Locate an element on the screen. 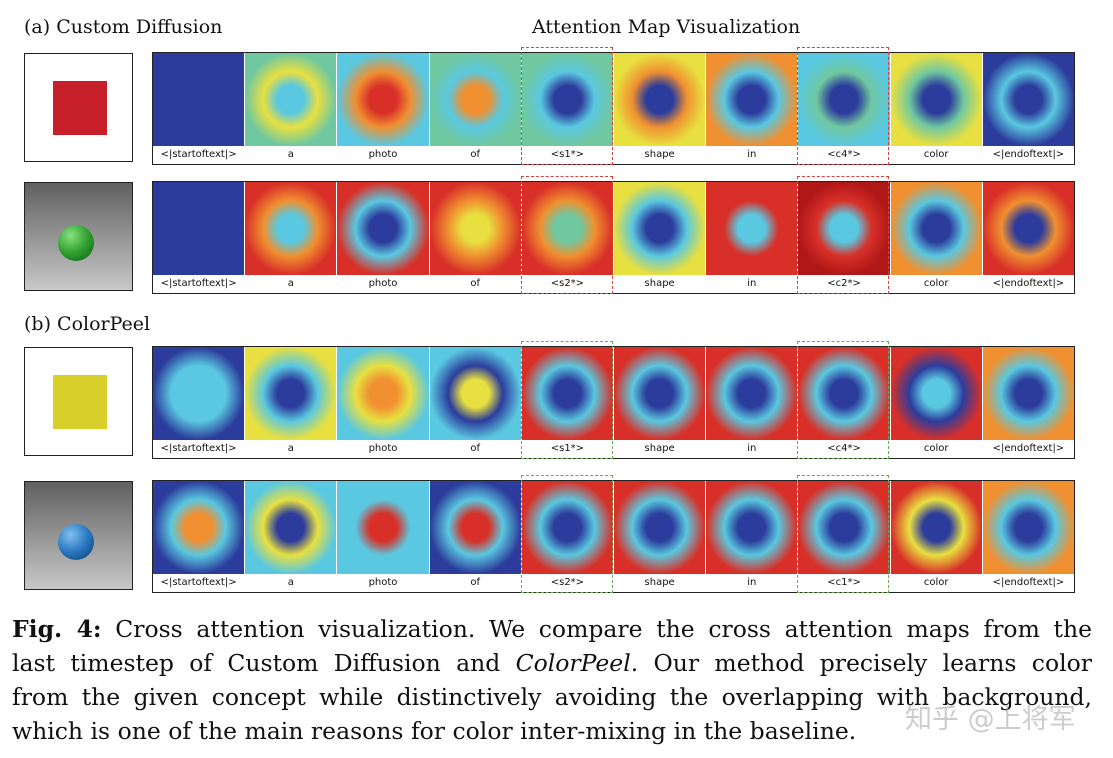 The image size is (1113, 758). concept-image-yellow-square is located at coordinates (78, 401).